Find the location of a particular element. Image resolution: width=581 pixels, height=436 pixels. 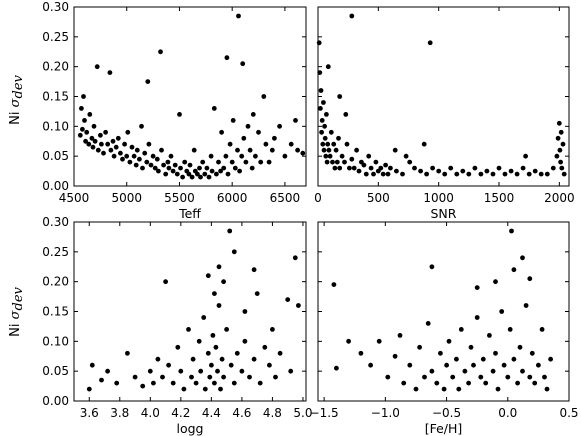

x-tick-label: 3.8 is located at coordinates (119, 413).